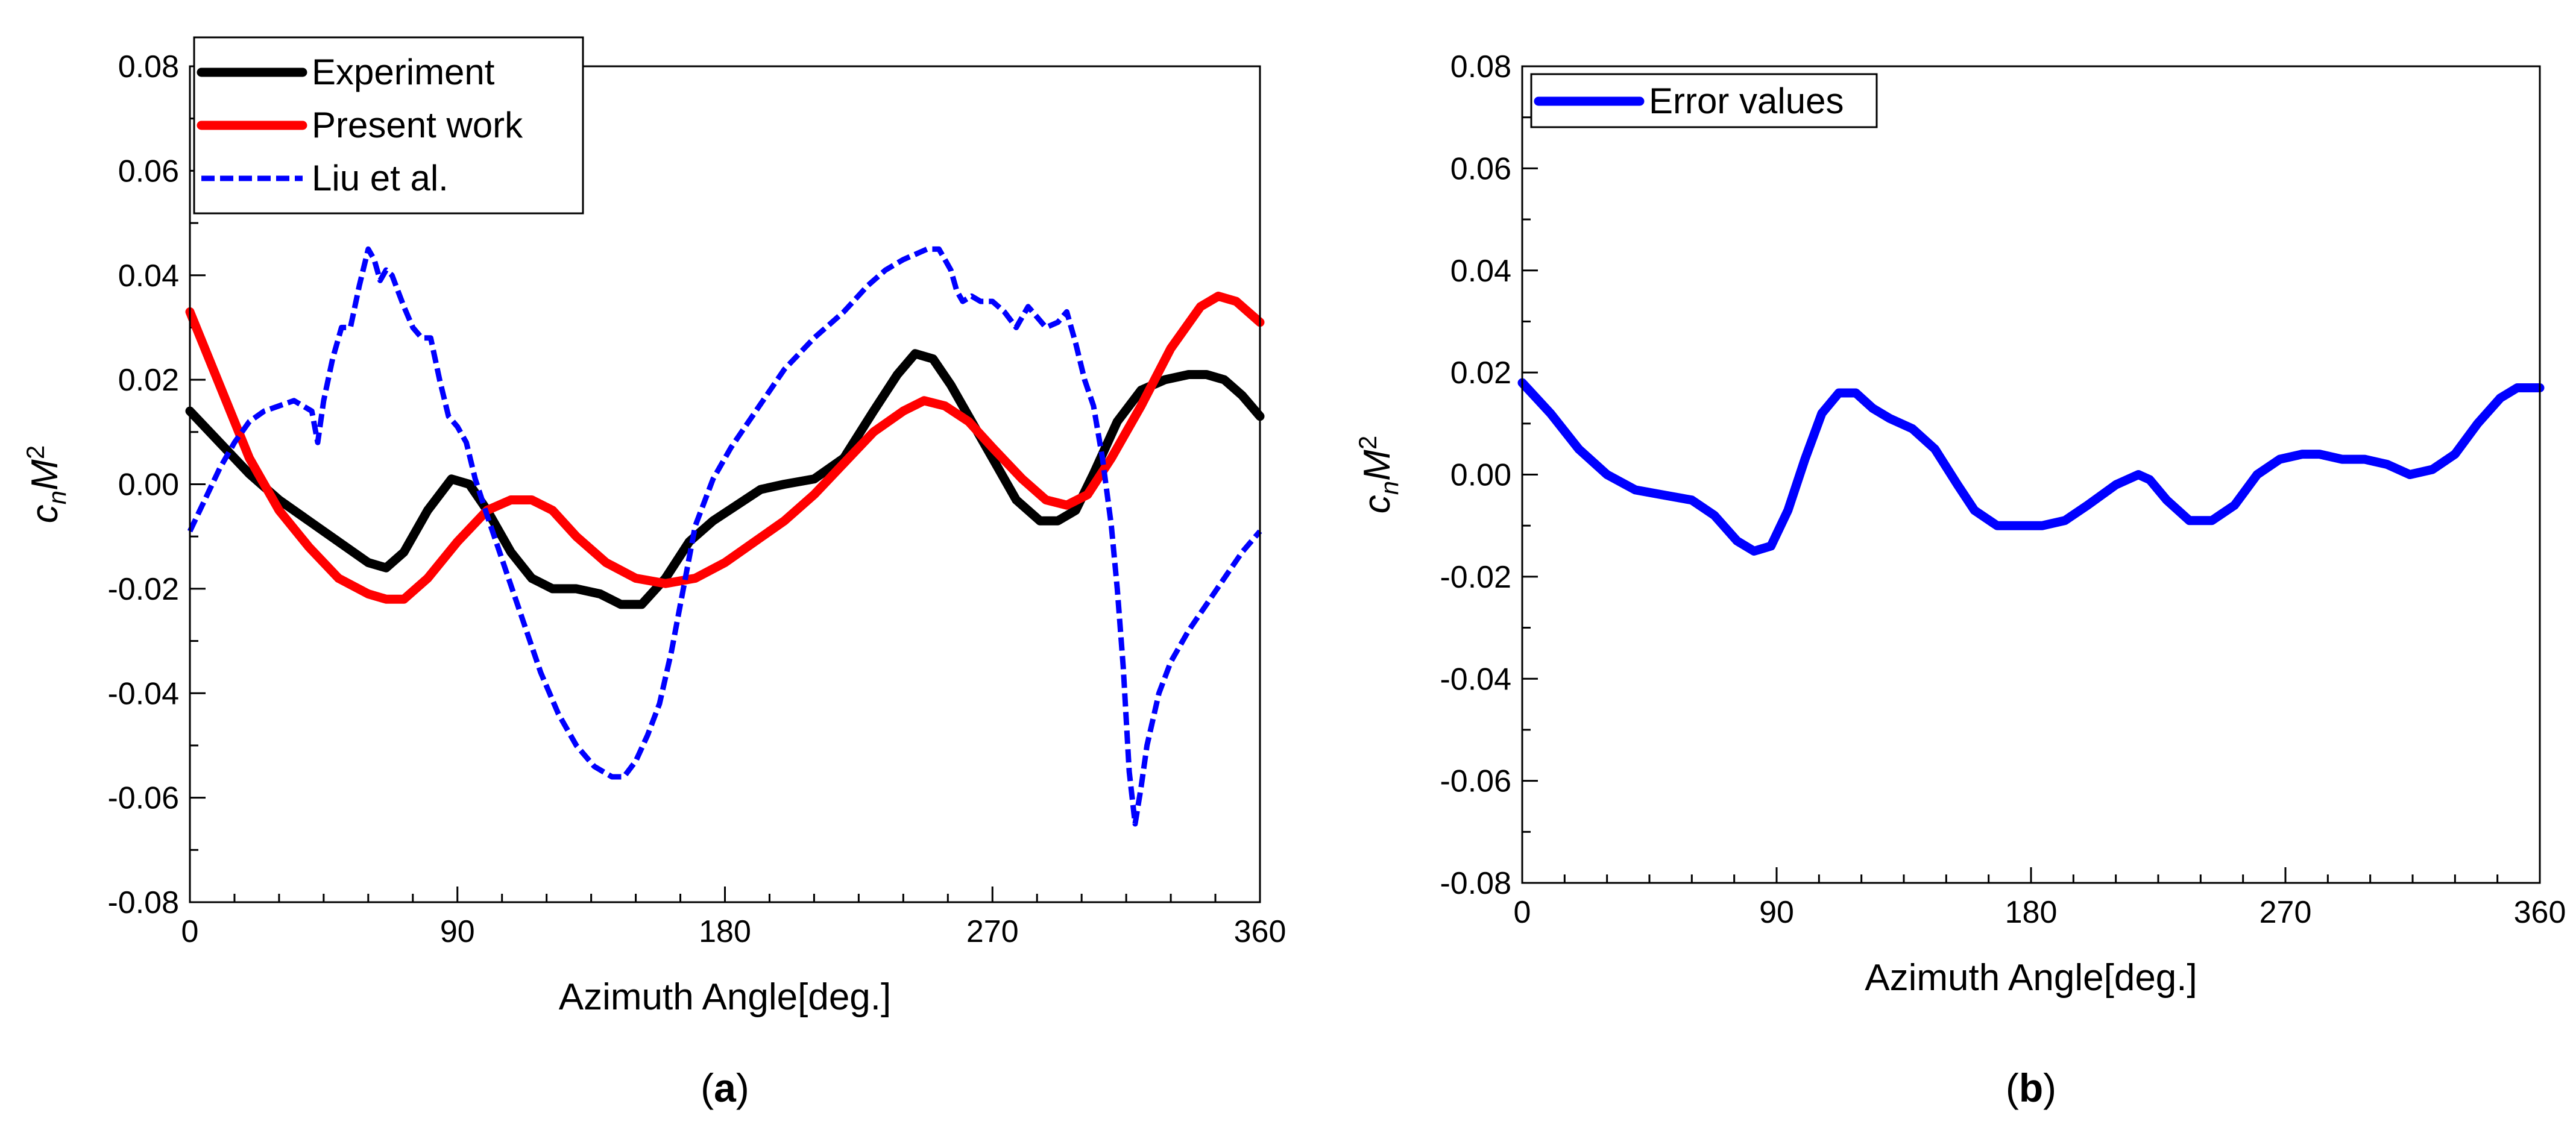  I want to click on panel-b-legend: Error values, so click(1704, 100).